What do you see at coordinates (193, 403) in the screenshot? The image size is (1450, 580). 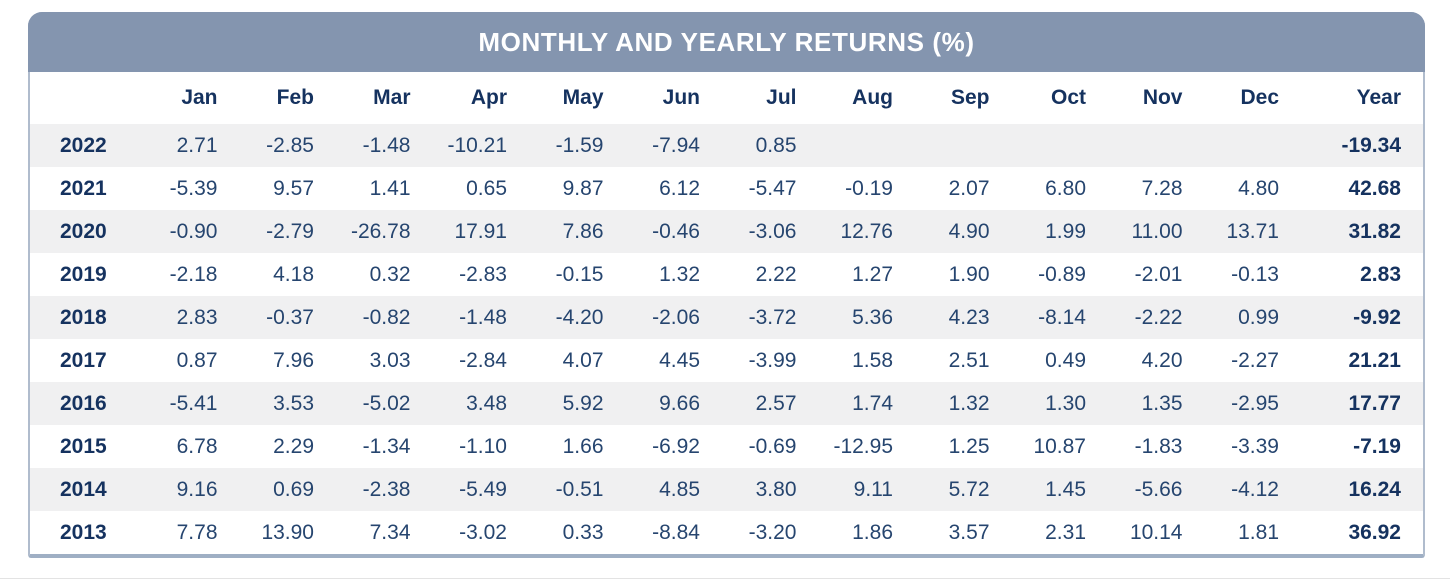 I see `cell-2016-jan: -5.41` at bounding box center [193, 403].